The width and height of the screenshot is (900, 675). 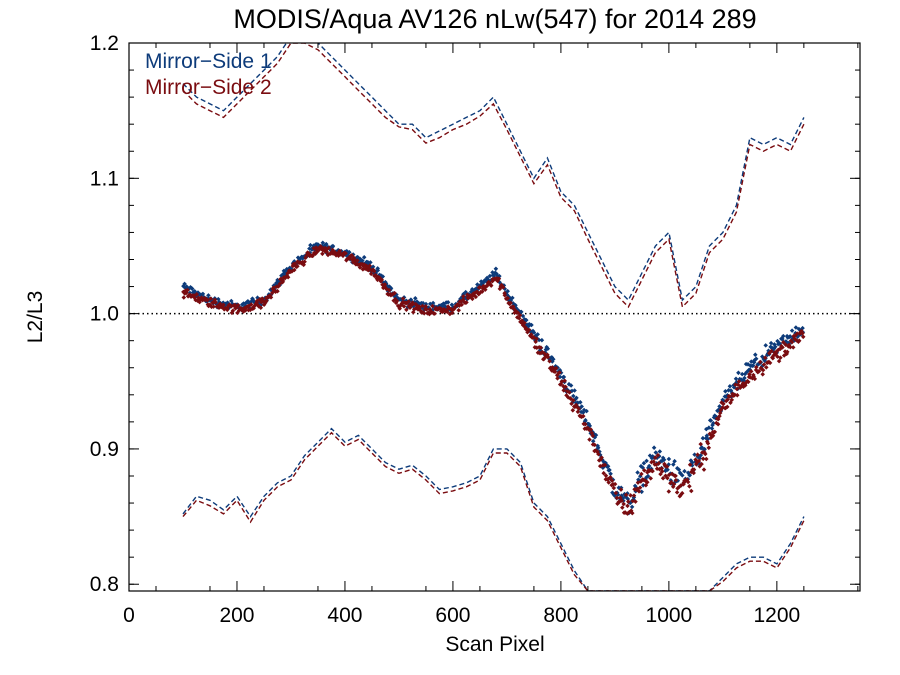 I want to click on y-tick-label: 0.8, so click(x=104, y=584).